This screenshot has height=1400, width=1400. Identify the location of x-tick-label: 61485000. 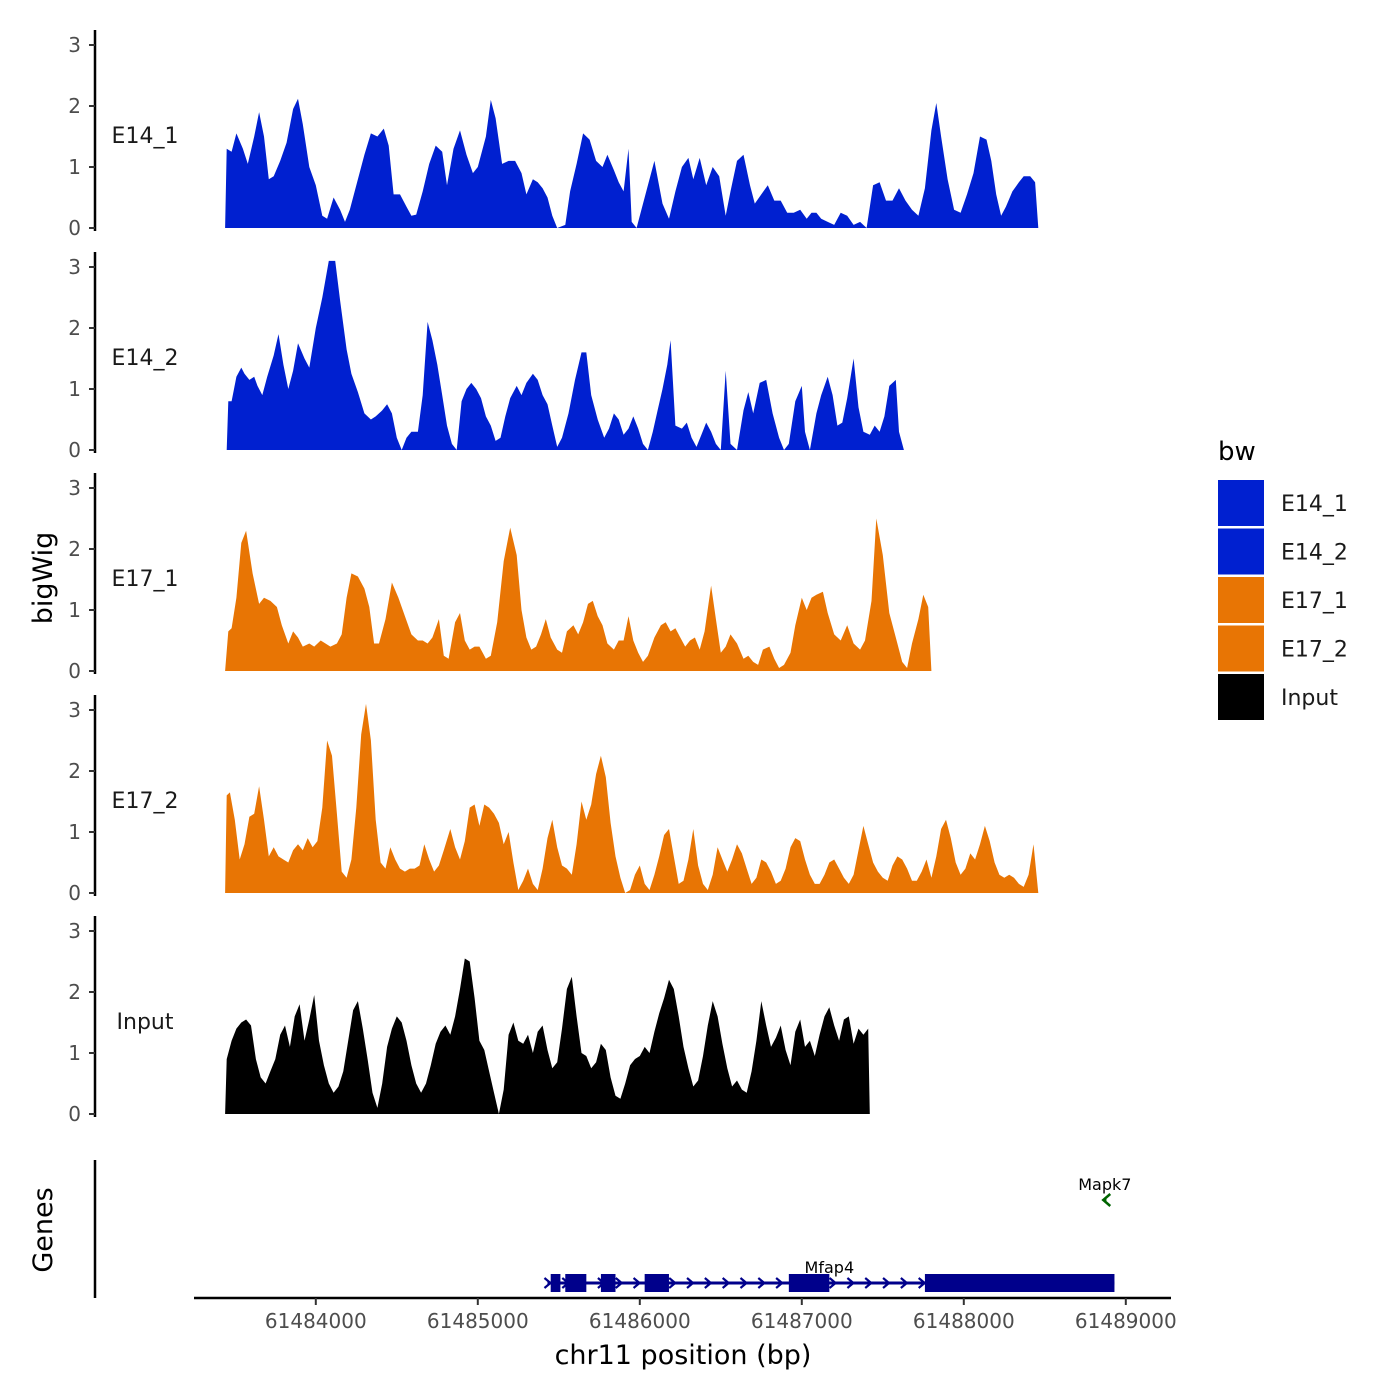
(478, 1321).